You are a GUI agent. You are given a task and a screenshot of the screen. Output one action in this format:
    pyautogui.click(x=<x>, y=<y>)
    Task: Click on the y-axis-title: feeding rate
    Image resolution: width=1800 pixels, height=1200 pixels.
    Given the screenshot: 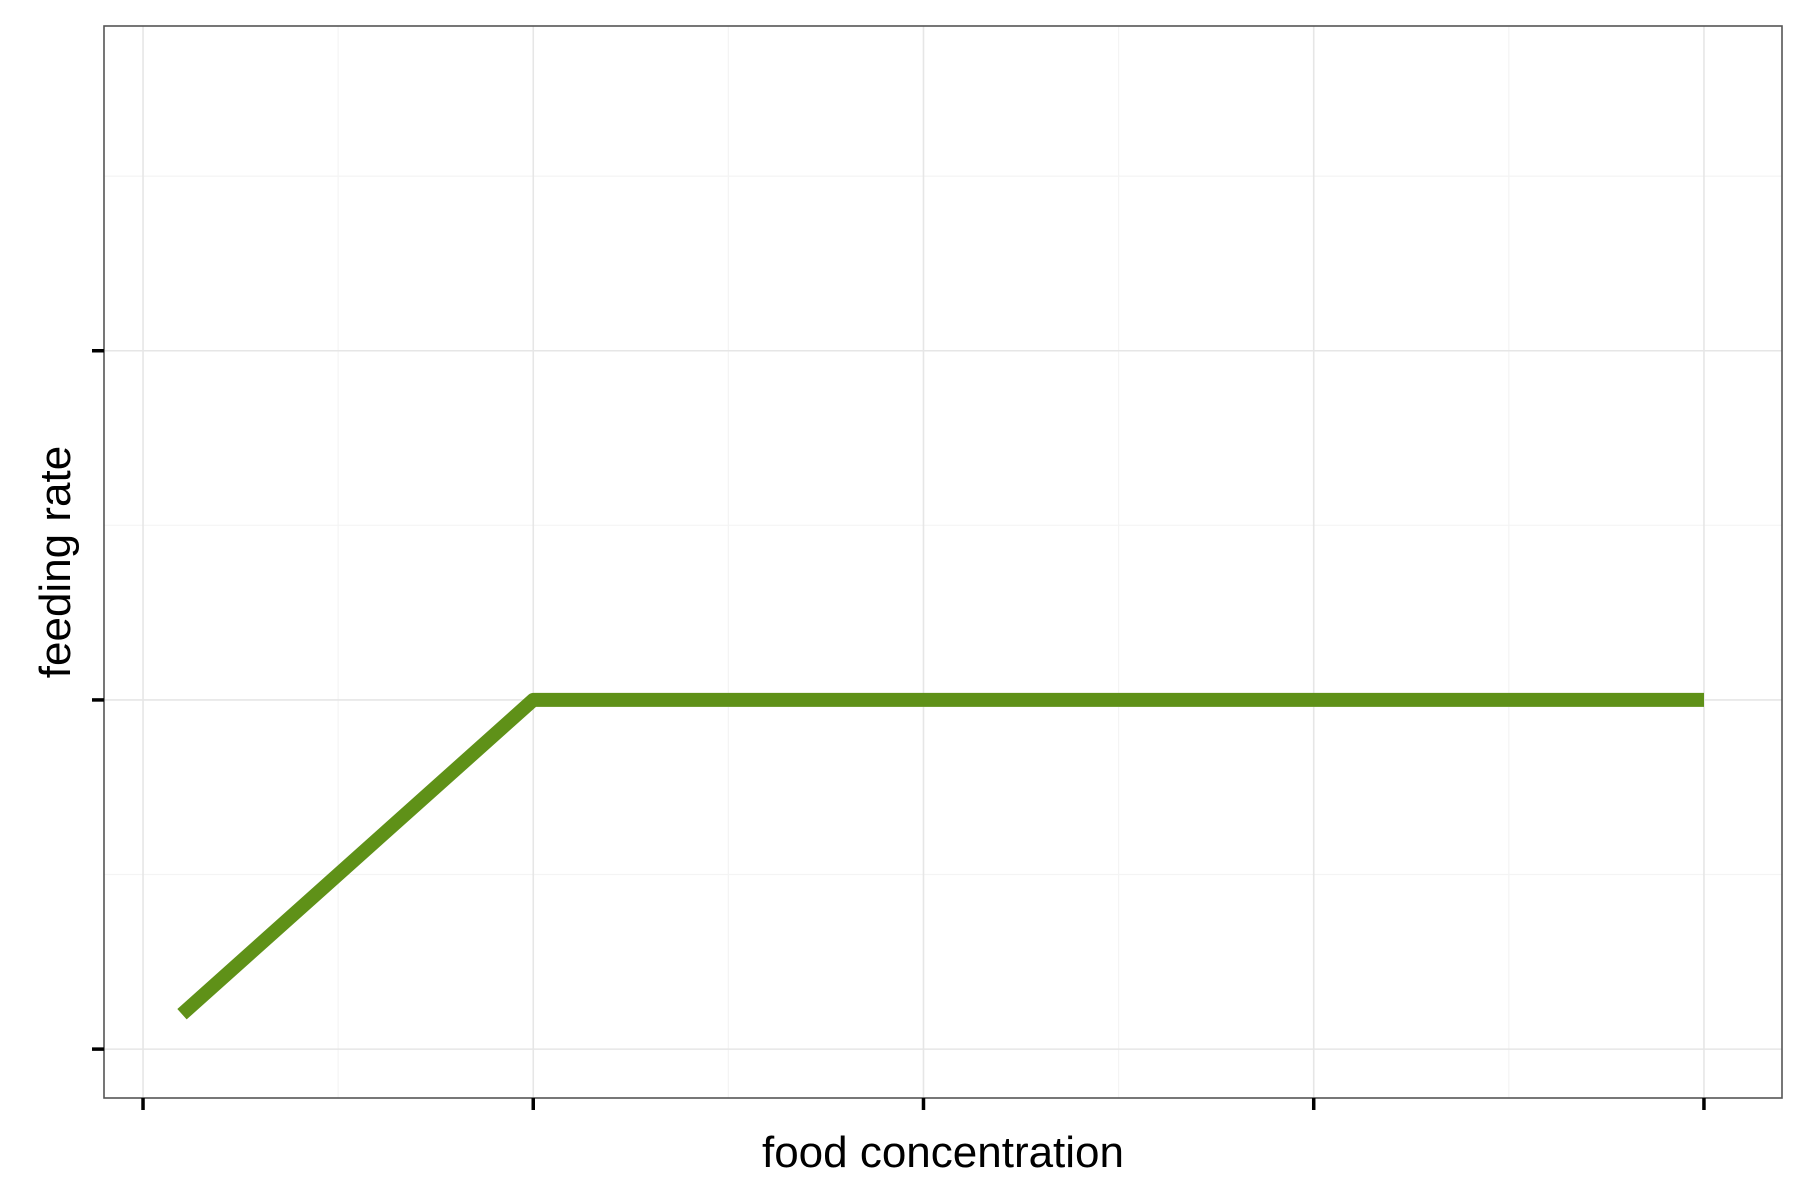 What is the action you would take?
    pyautogui.click(x=55, y=562)
    